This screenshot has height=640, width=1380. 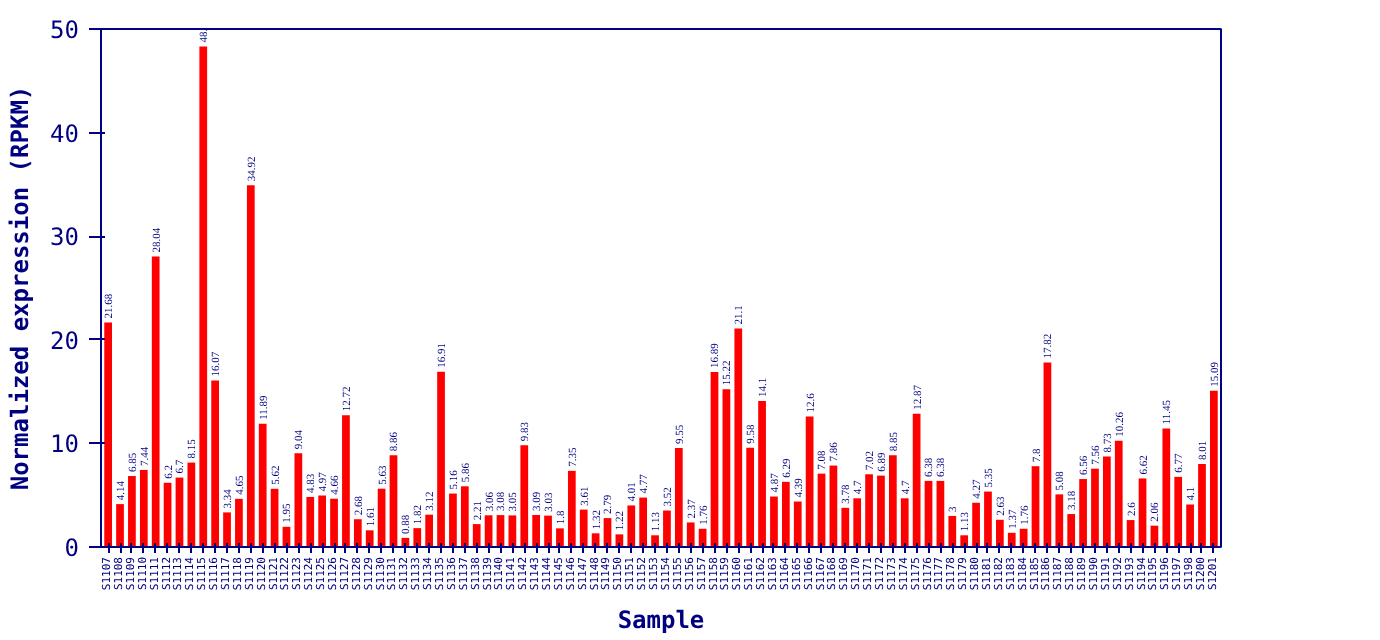 I want to click on y-tick-label: 40, so click(x=65, y=133).